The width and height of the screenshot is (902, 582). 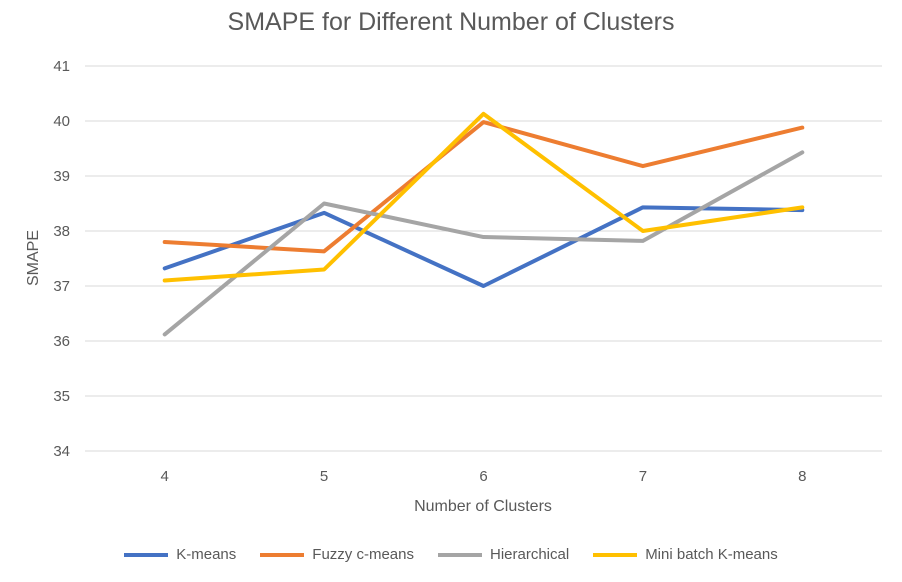 I want to click on y-tick-label: 37, so click(x=61, y=286).